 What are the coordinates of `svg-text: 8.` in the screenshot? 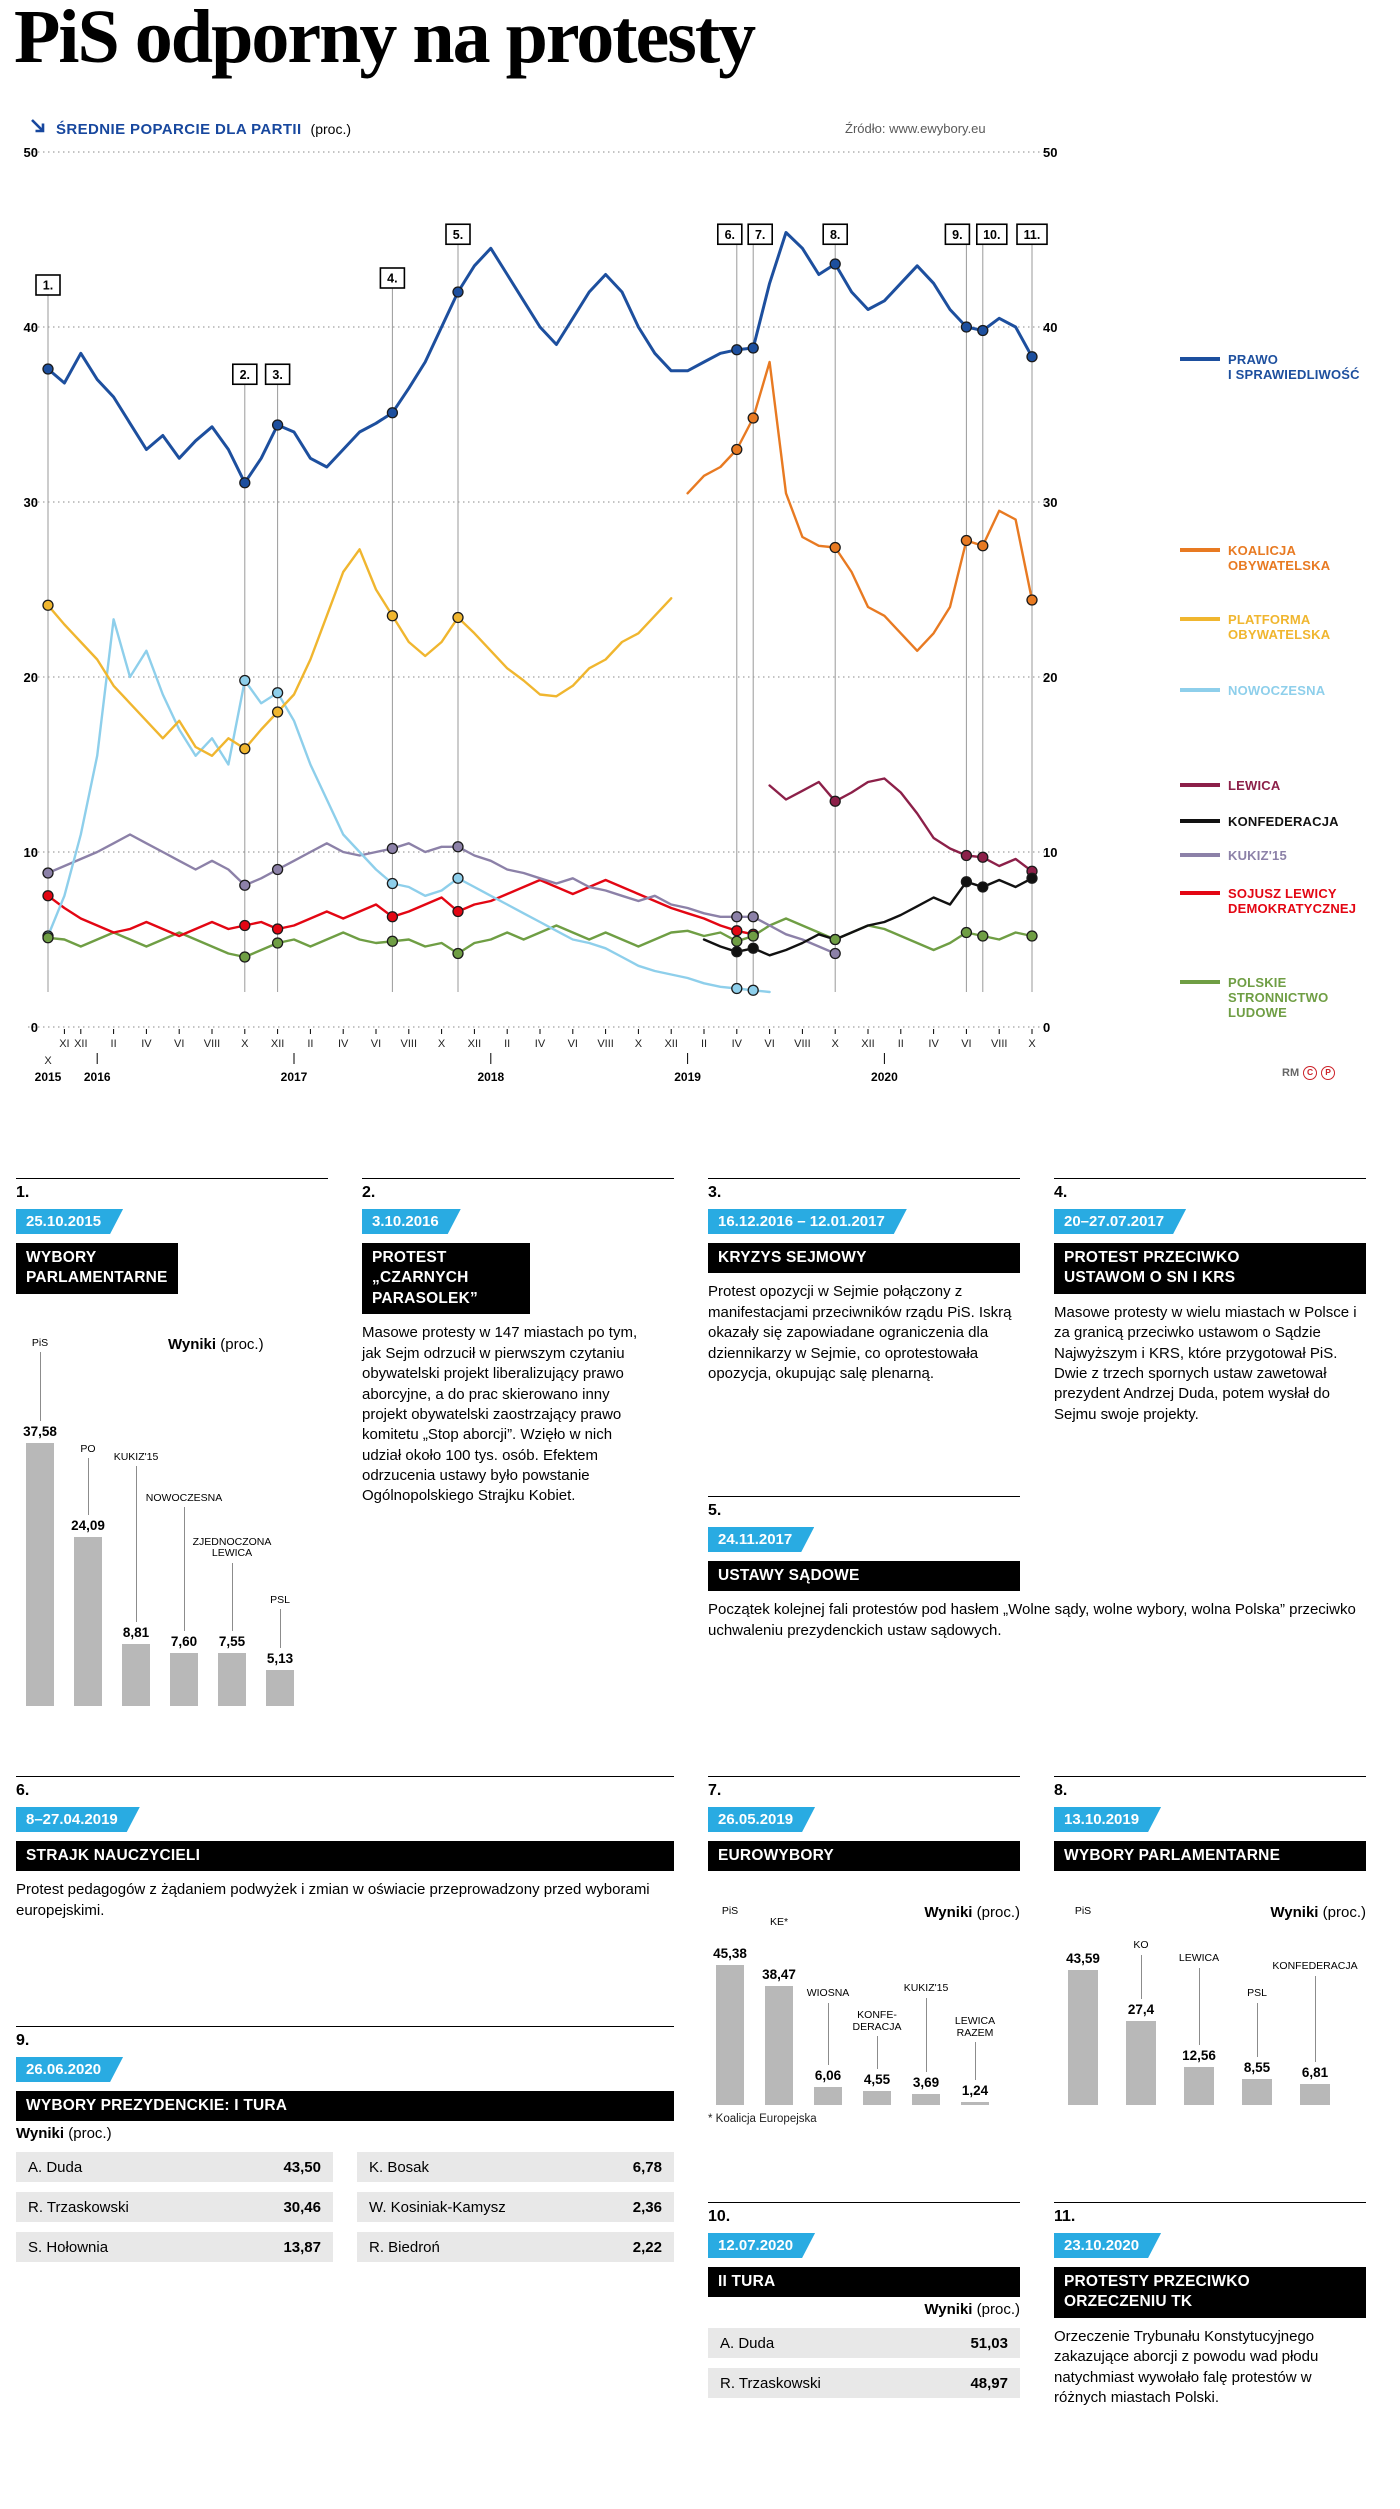 It's located at (835, 235).